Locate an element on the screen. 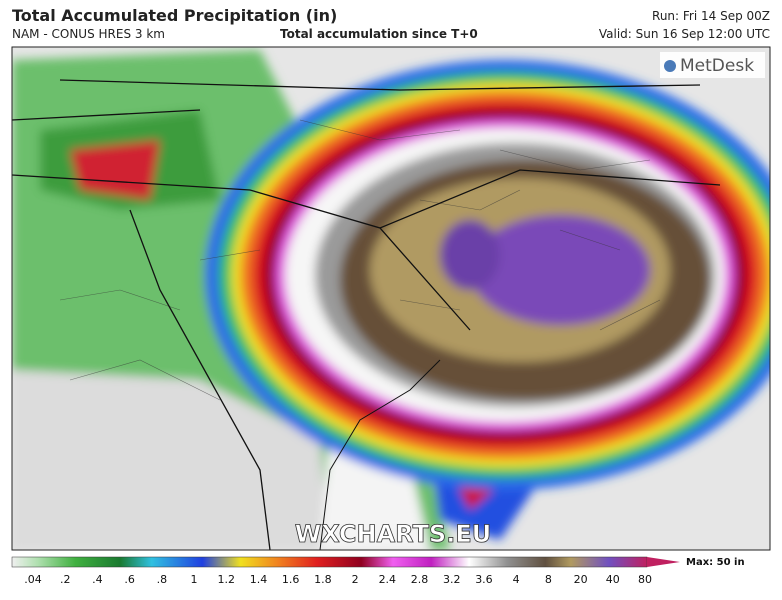 The image size is (782, 600). logo-box is located at coordinates (712, 65).